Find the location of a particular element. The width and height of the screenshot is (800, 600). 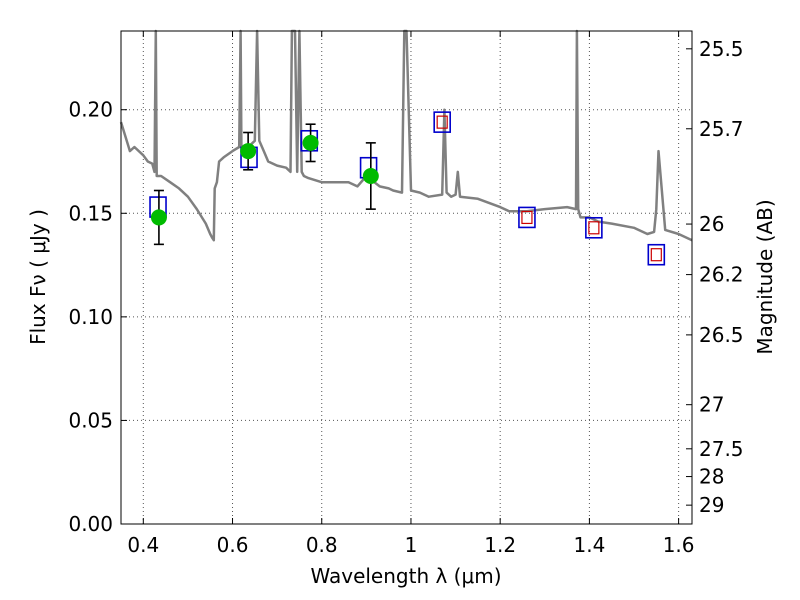

magnitude-tick-label: 26.5 is located at coordinates (721, 335).